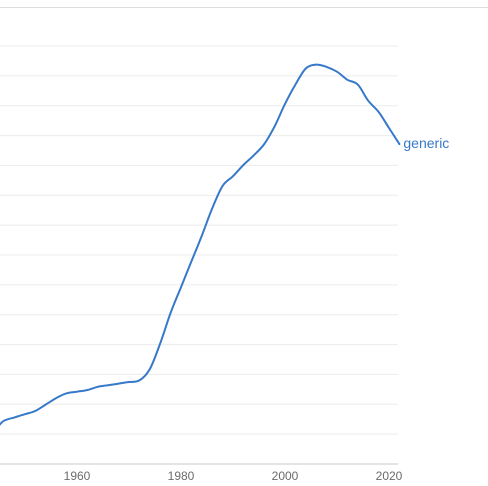  What do you see at coordinates (389, 476) in the screenshot?
I see `x-tick-label: 2020` at bounding box center [389, 476].